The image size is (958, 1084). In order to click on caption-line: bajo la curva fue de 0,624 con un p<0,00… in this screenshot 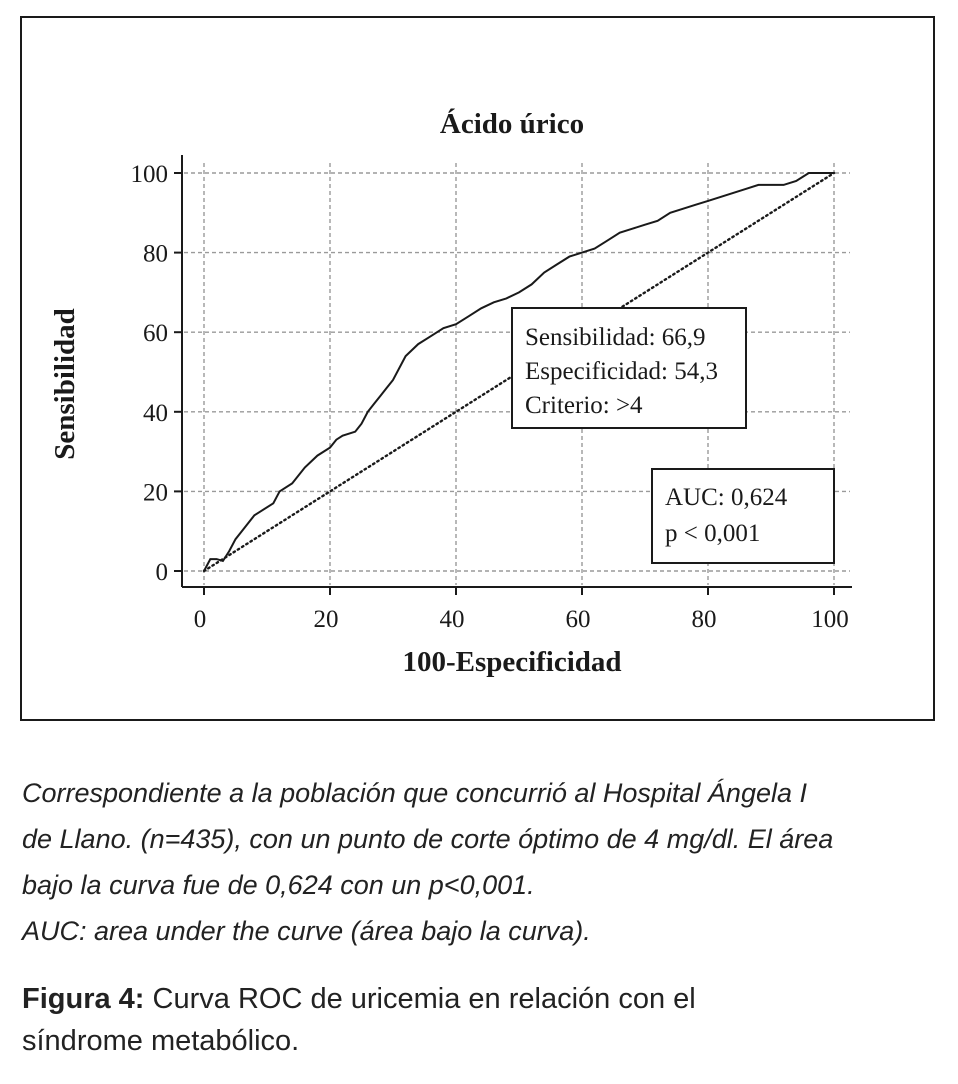, I will do `click(278, 885)`.